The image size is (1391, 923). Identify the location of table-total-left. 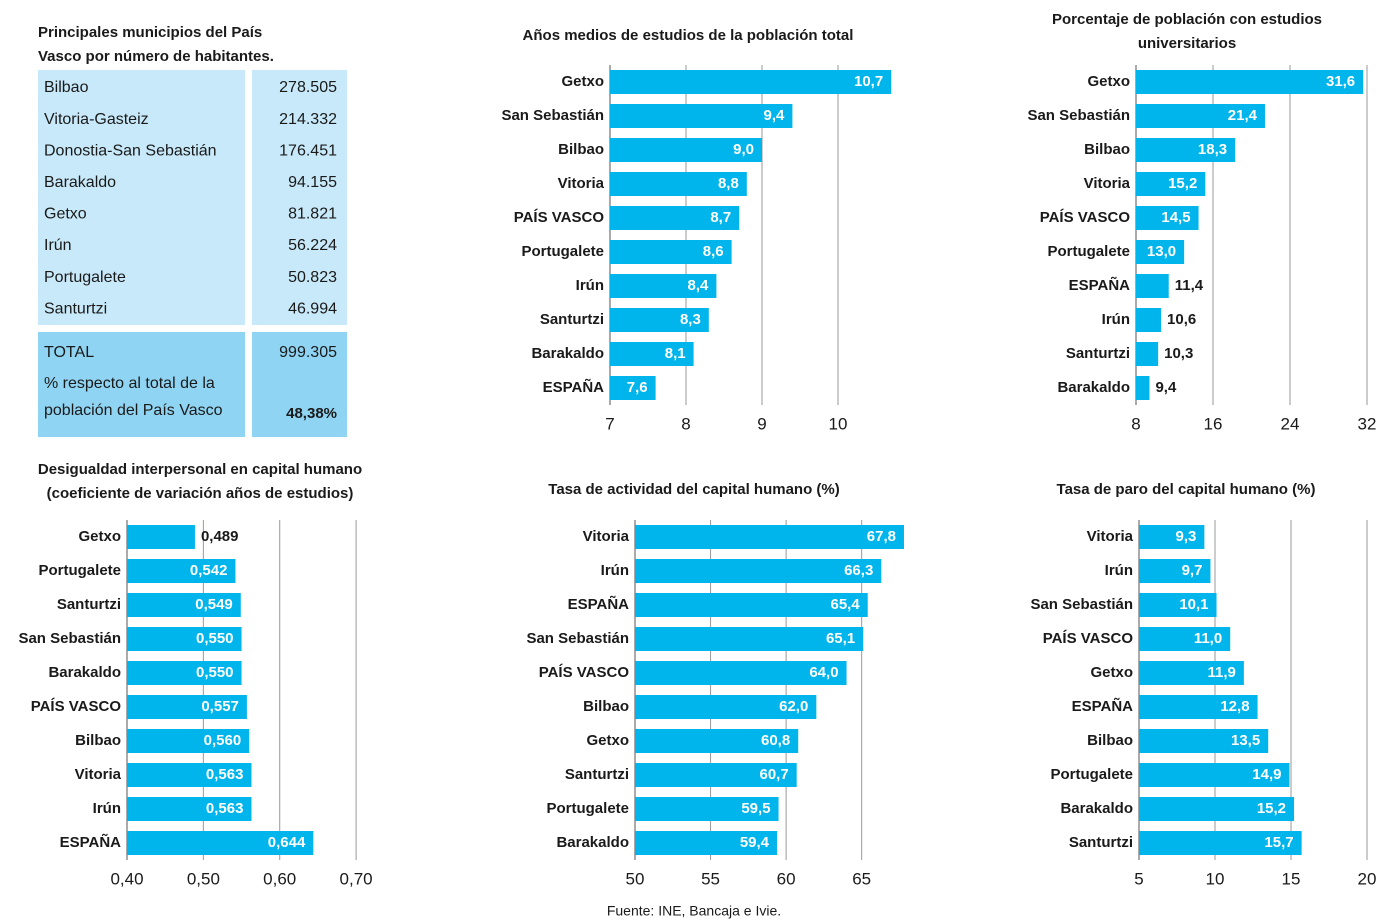
(141, 384).